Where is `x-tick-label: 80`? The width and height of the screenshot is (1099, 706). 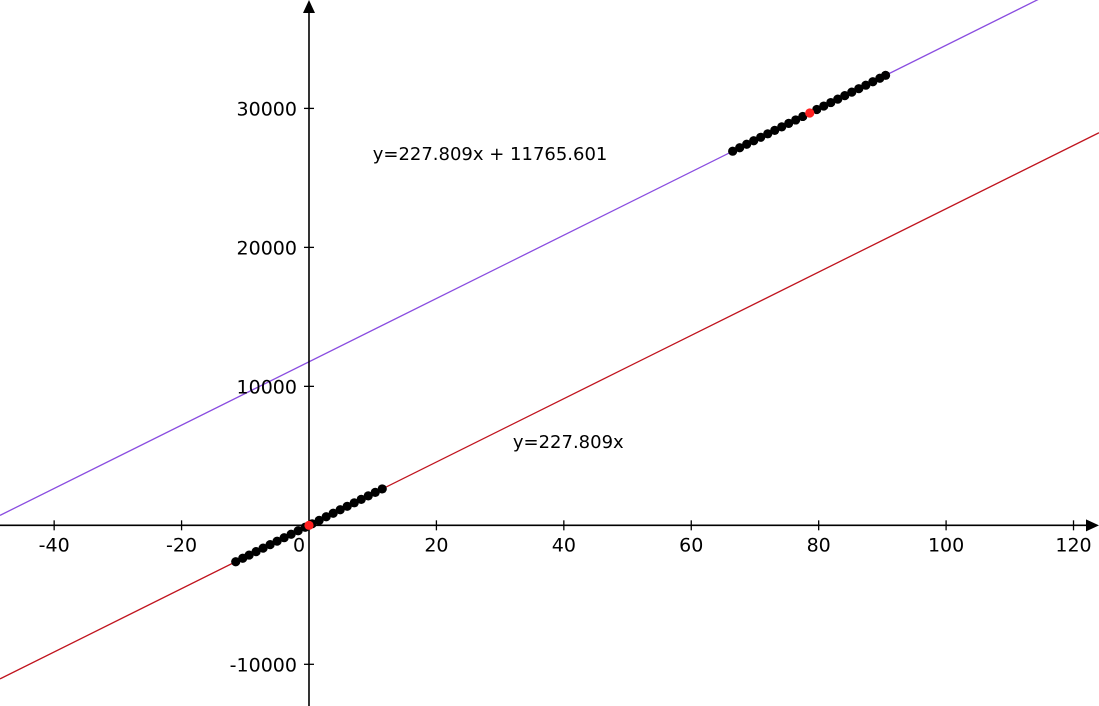
x-tick-label: 80 is located at coordinates (819, 545).